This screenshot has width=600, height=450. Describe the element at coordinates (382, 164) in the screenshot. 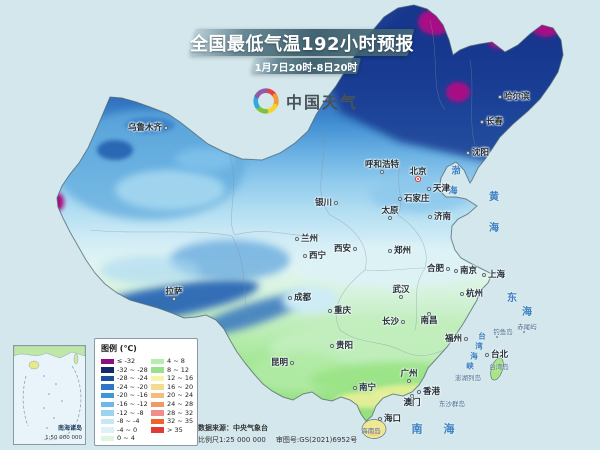

I see `city-name: 呼和浩特` at that location.